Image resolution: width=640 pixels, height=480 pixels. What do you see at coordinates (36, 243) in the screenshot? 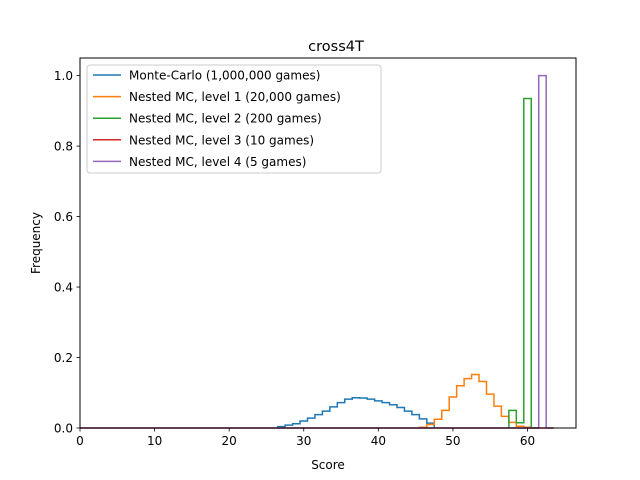
I see `y-axis-label: Frequency` at bounding box center [36, 243].